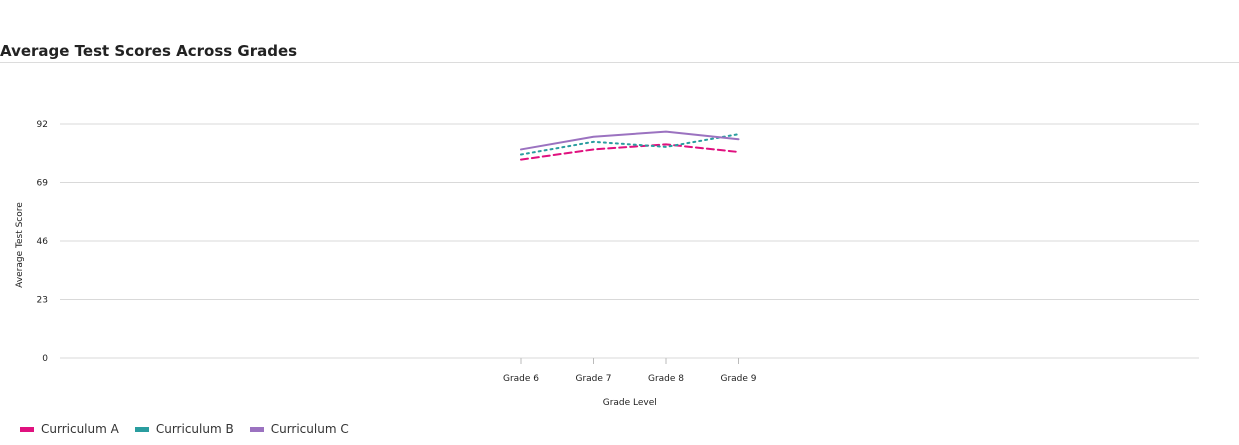 This screenshot has width=1239, height=445. I want to click on title-divider, so click(619, 62).